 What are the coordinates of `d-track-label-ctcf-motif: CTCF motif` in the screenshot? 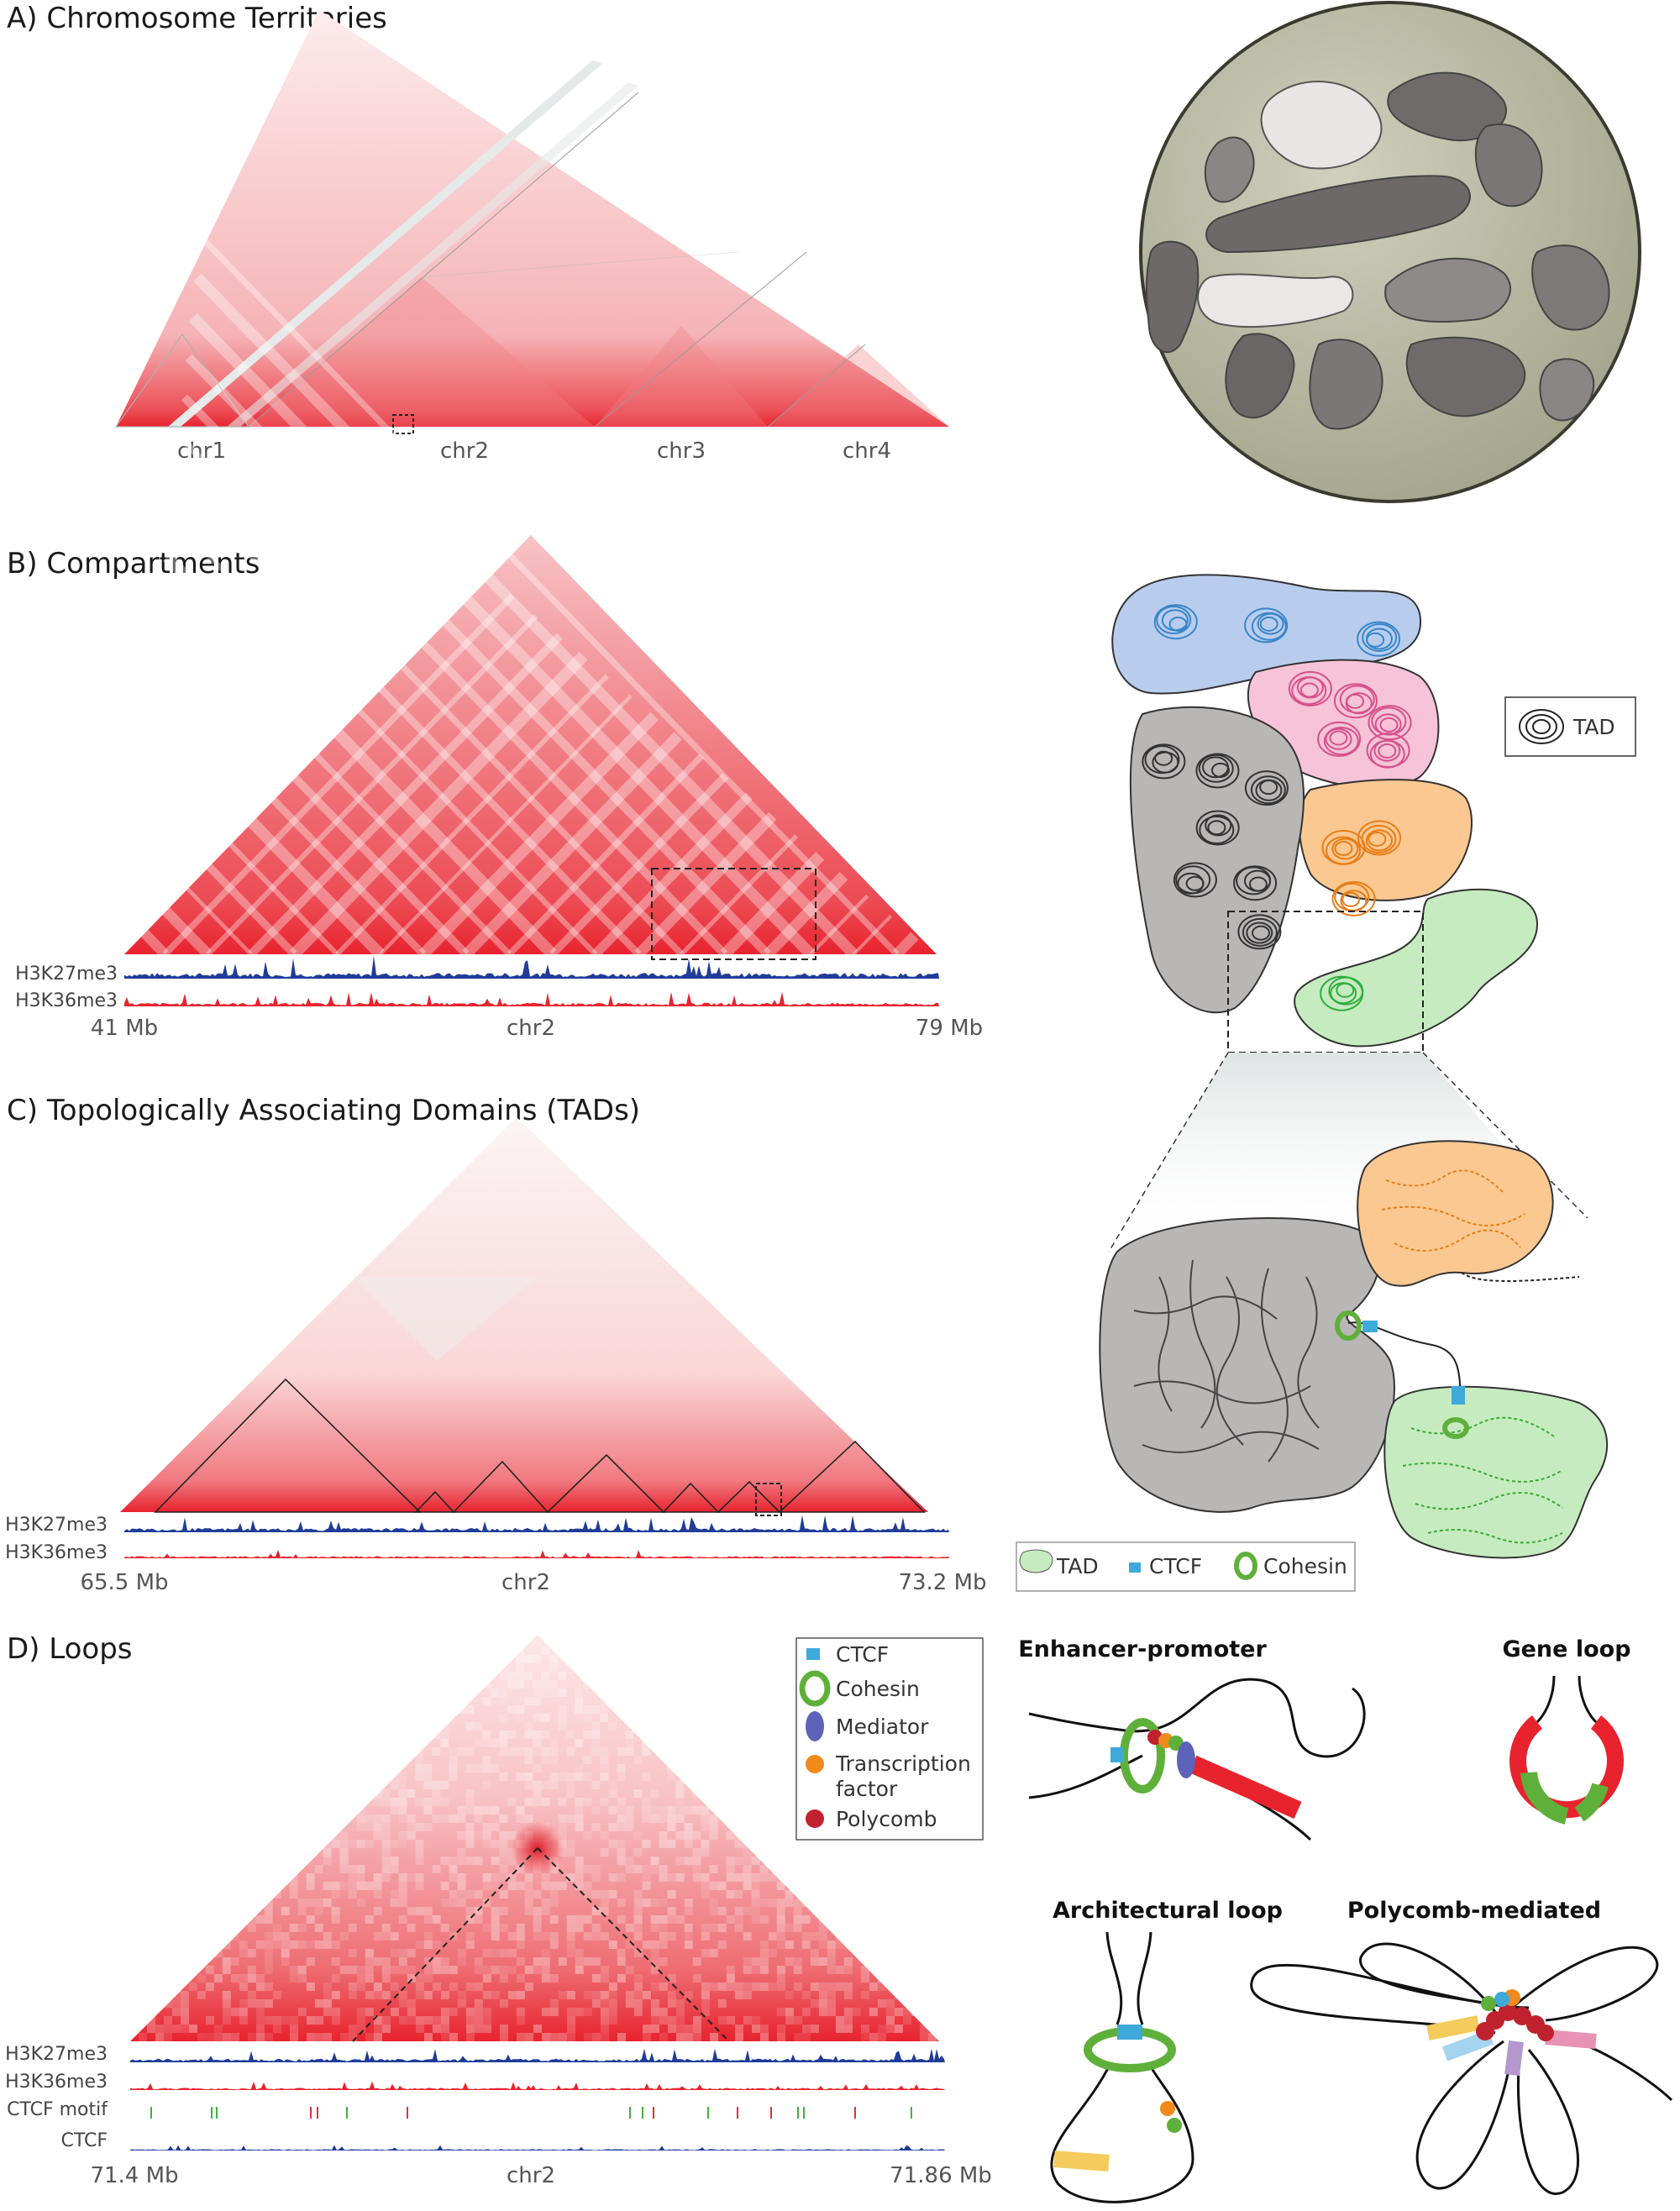 It's located at (57, 2109).